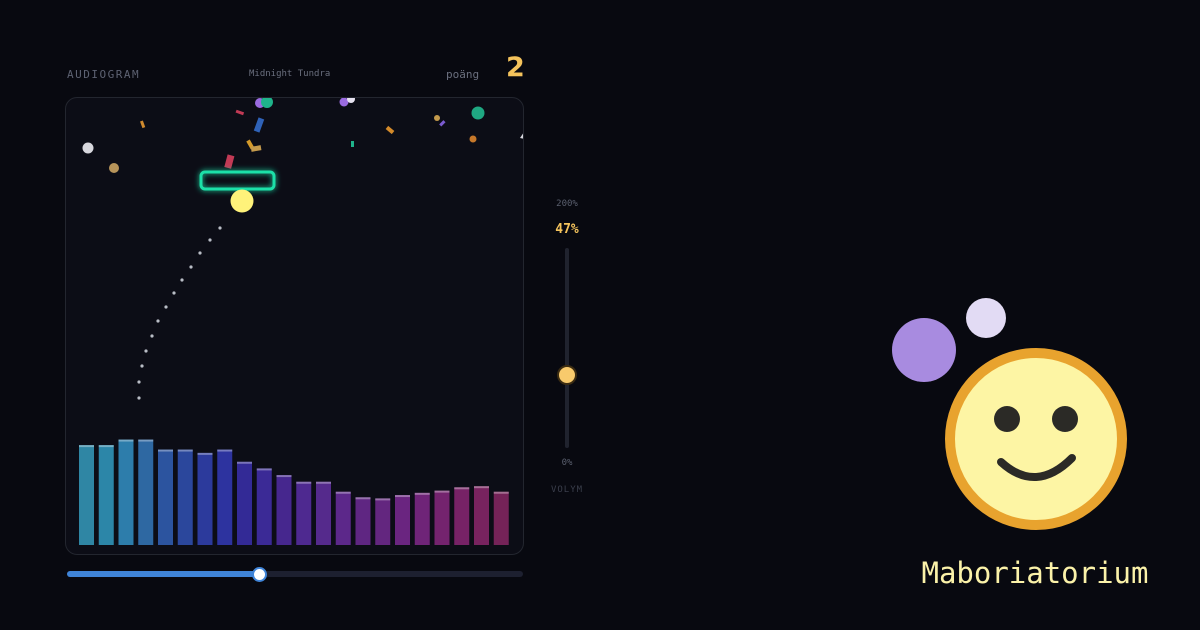 The height and width of the screenshot is (630, 1200). I want to click on volume-value: 47%, so click(567, 229).